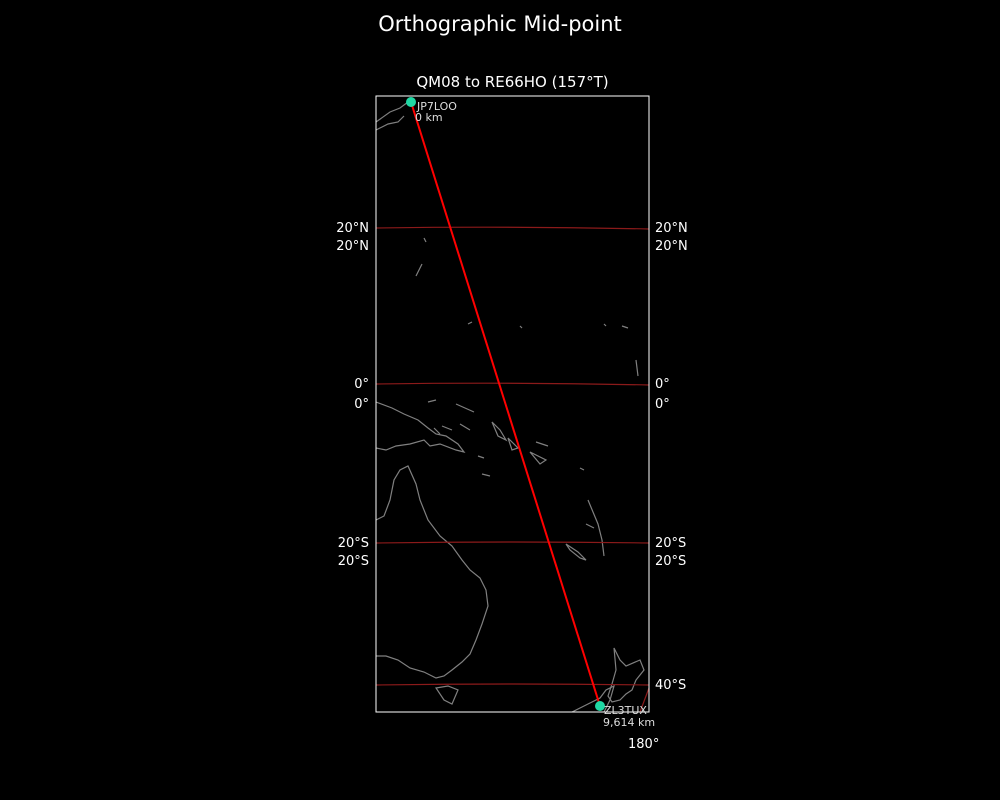 The image size is (1000, 800). I want to click on map-subtitle: QM08 to RE66HO (157°T), so click(512, 82).